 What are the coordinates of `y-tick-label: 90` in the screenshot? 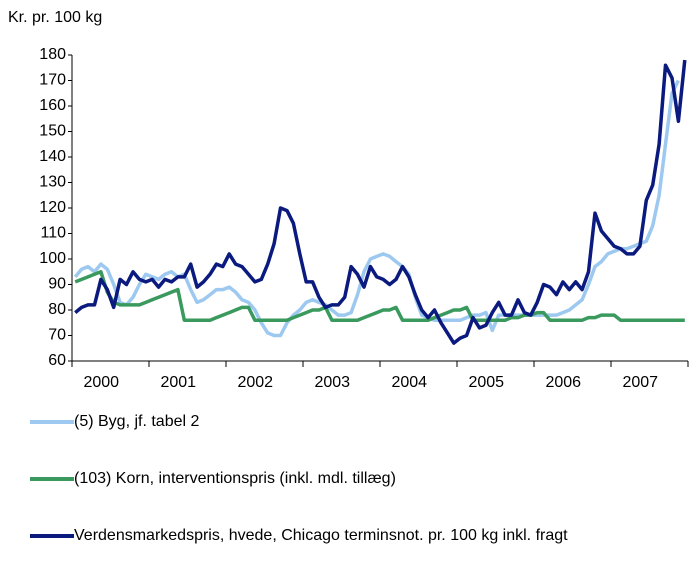 It's located at (57, 284).